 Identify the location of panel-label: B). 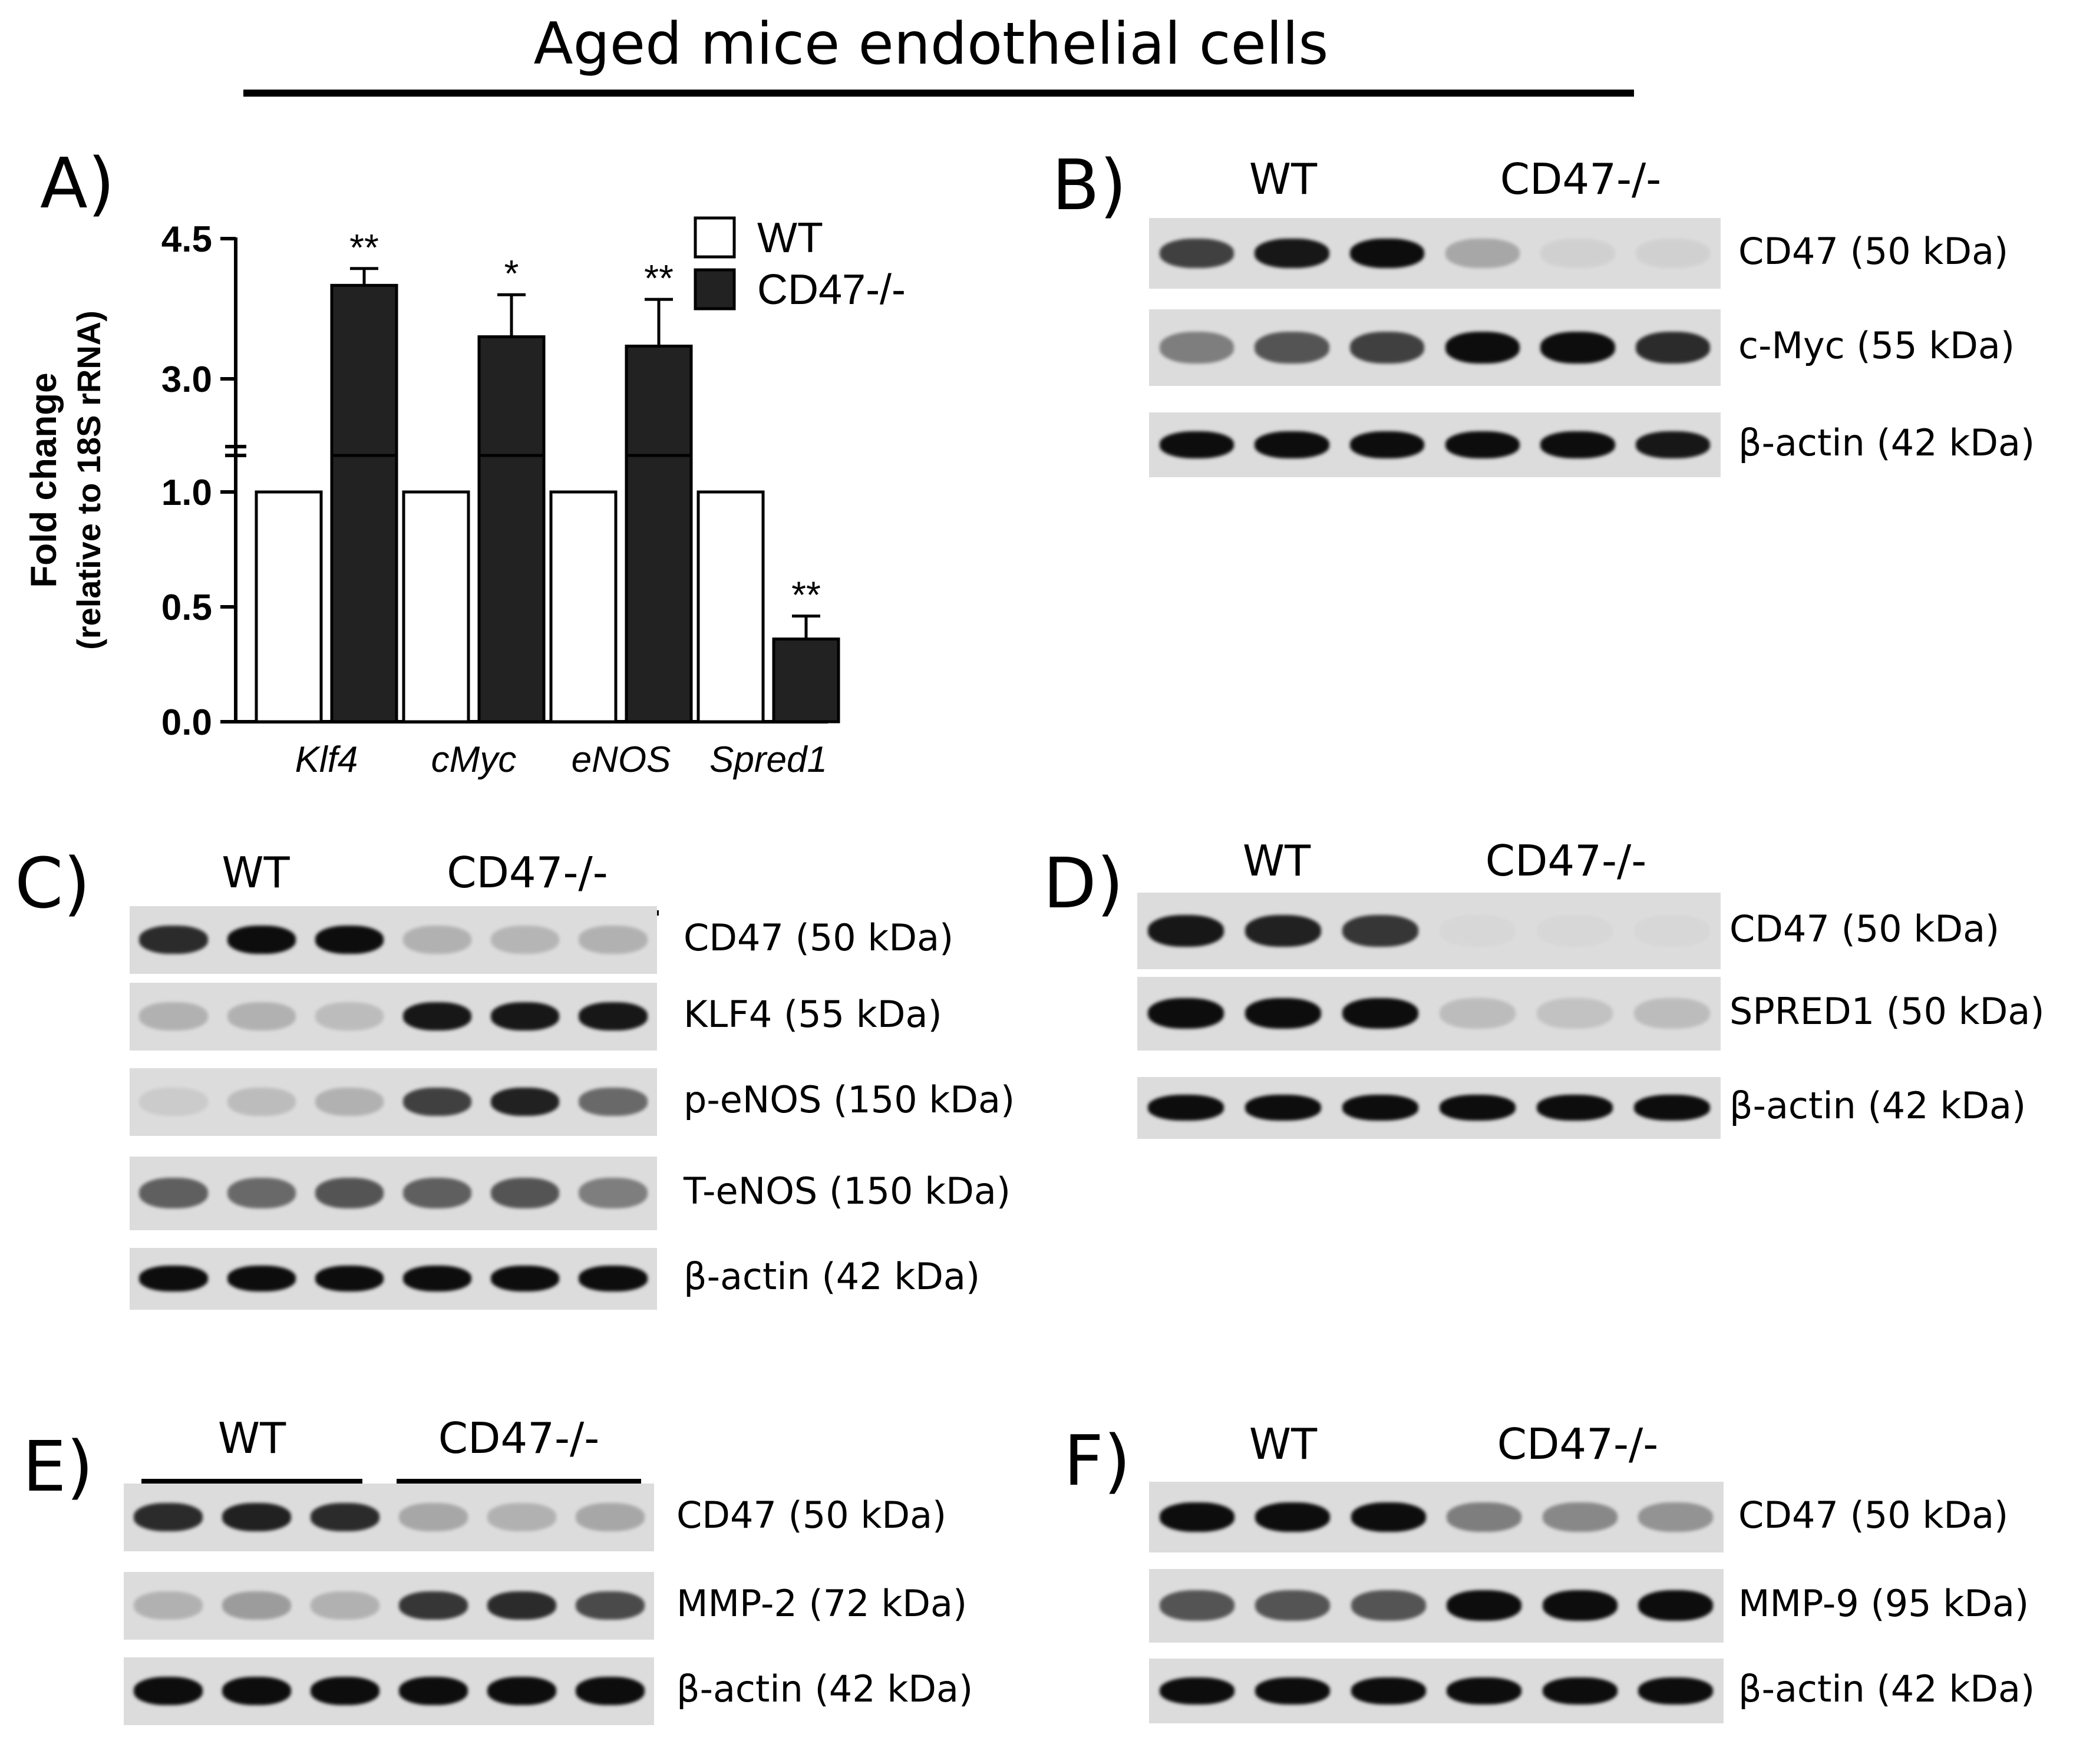
(1089, 185).